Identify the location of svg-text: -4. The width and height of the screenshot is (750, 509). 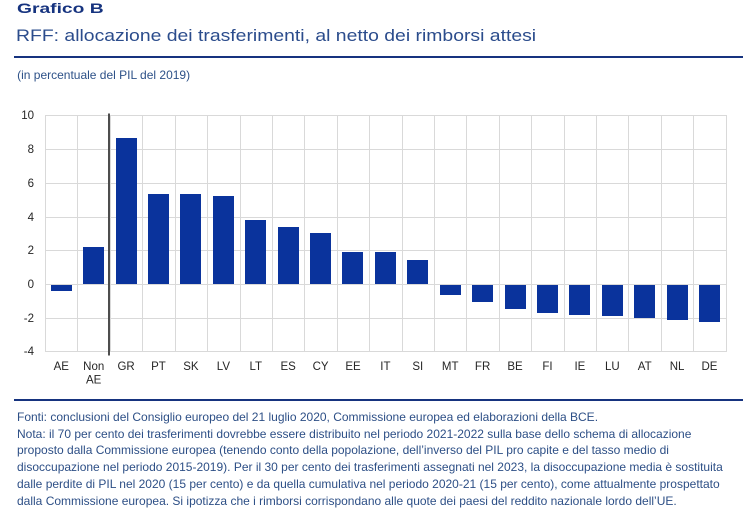
(29, 352).